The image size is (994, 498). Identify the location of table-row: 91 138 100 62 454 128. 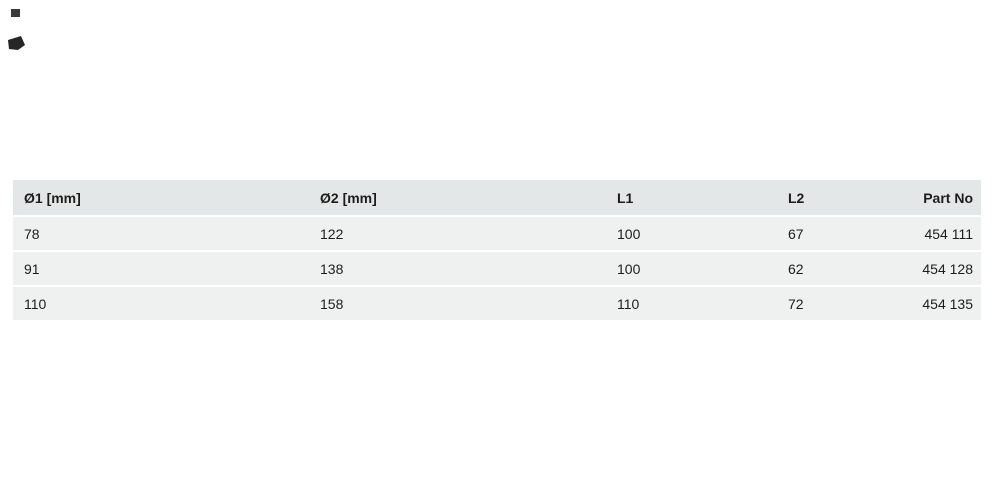
(497, 268).